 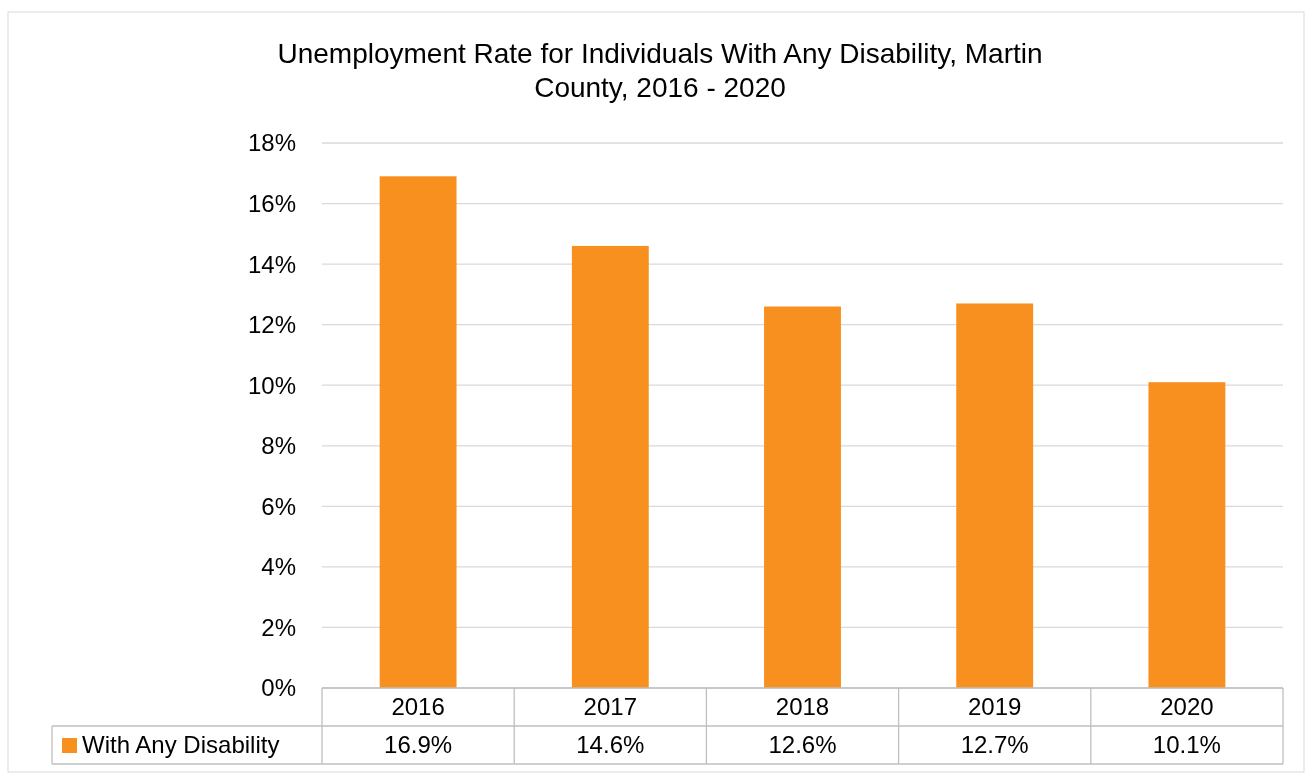 I want to click on data-label: 10.1%, so click(x=1186, y=745).